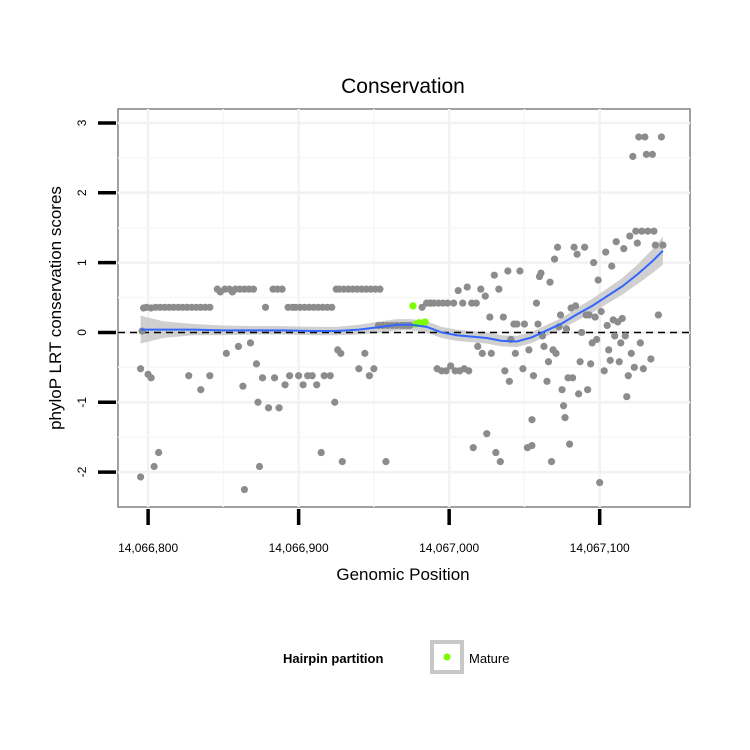 Image resolution: width=750 pixels, height=750 pixels. I want to click on x-tick-label: 14,067,000, so click(449, 548).